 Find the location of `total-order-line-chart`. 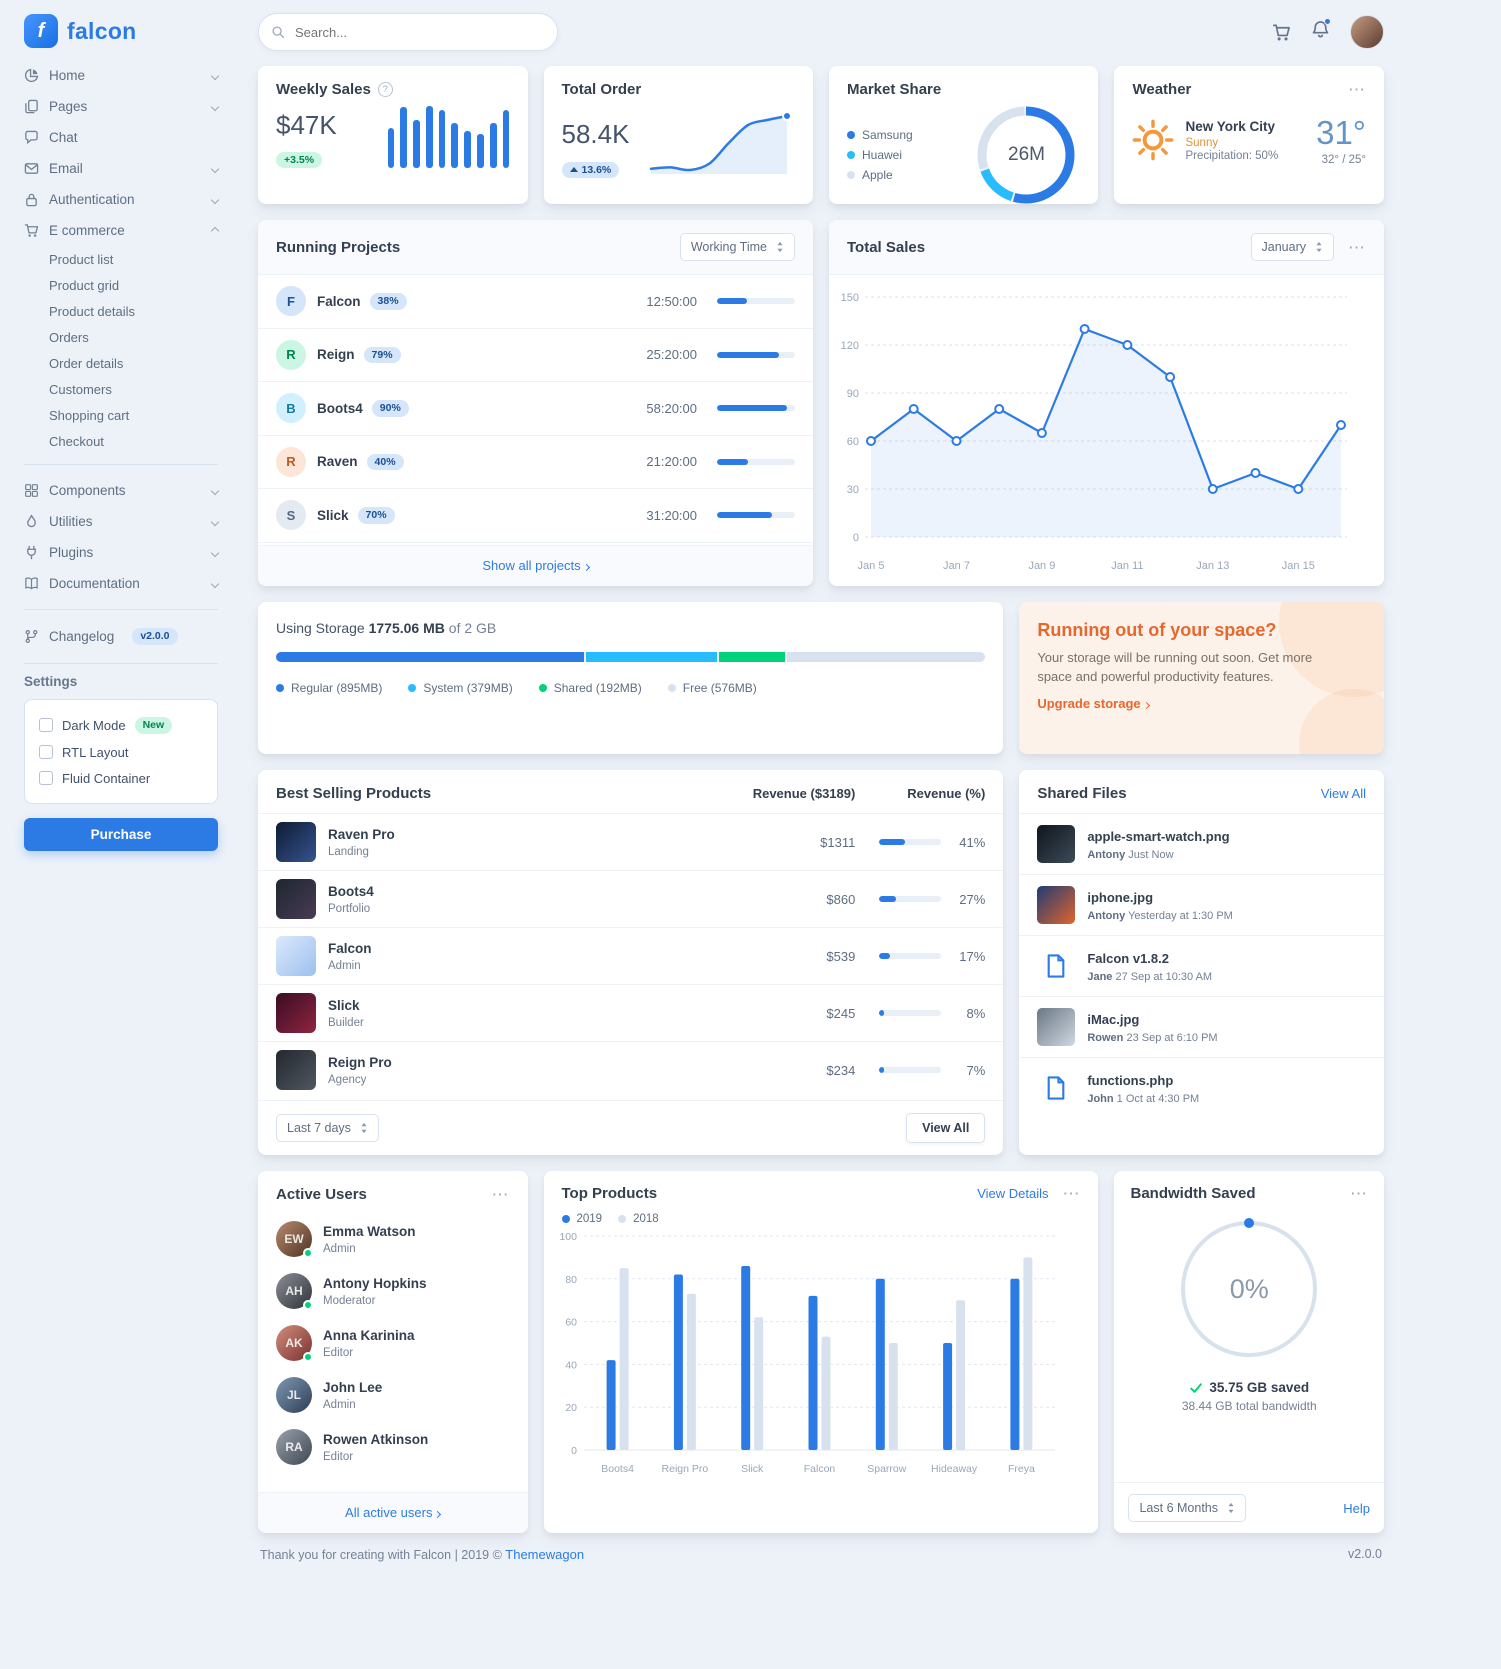

total-order-line-chart is located at coordinates (720, 142).